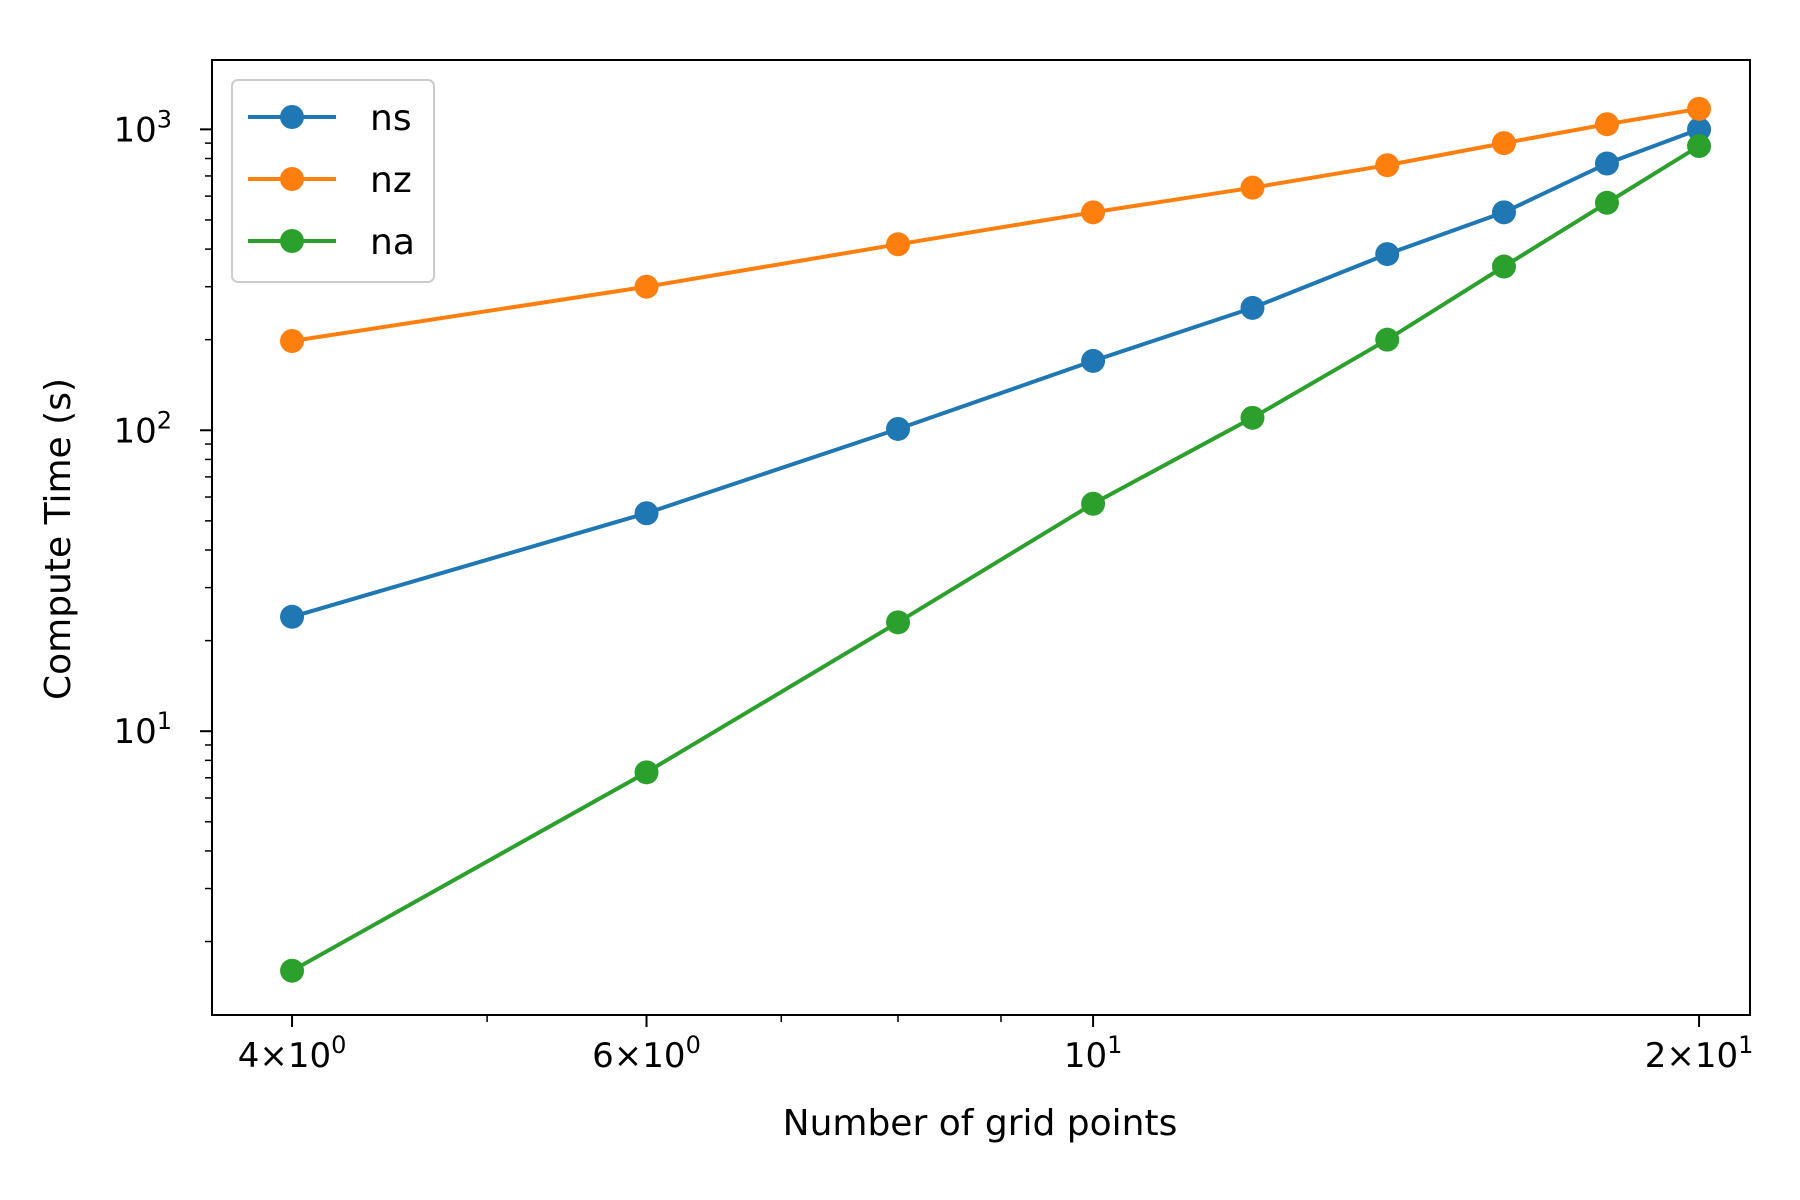  I want to click on x-tick-label: 6×100, so click(646, 1053).